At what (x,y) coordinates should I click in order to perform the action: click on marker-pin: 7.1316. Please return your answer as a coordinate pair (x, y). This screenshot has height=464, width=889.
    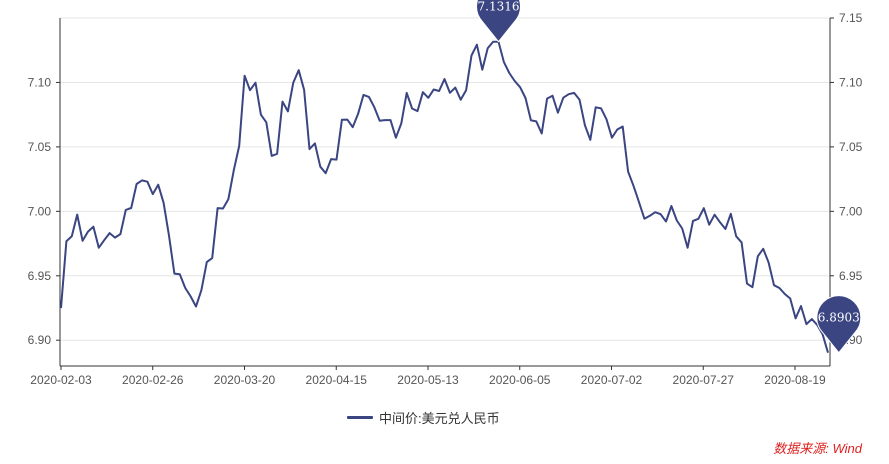
    Looking at the image, I should click on (498, 21).